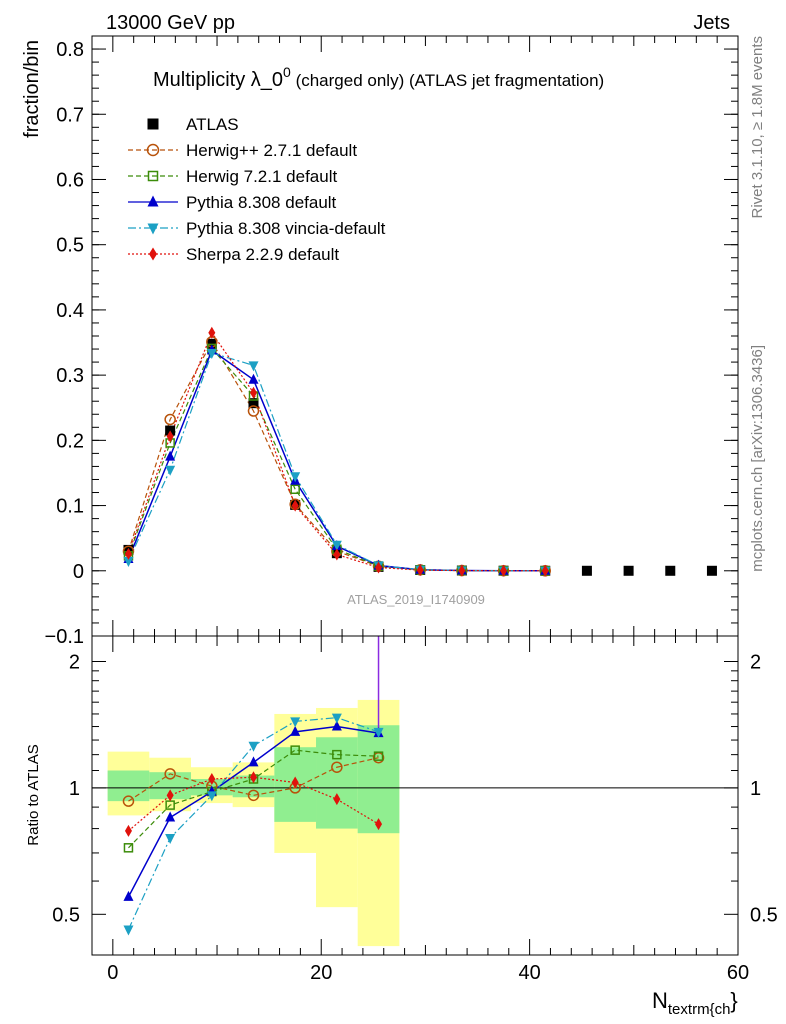 The width and height of the screenshot is (786, 1024). What do you see at coordinates (70, 246) in the screenshot?
I see `main-ytick-label: 0.5` at bounding box center [70, 246].